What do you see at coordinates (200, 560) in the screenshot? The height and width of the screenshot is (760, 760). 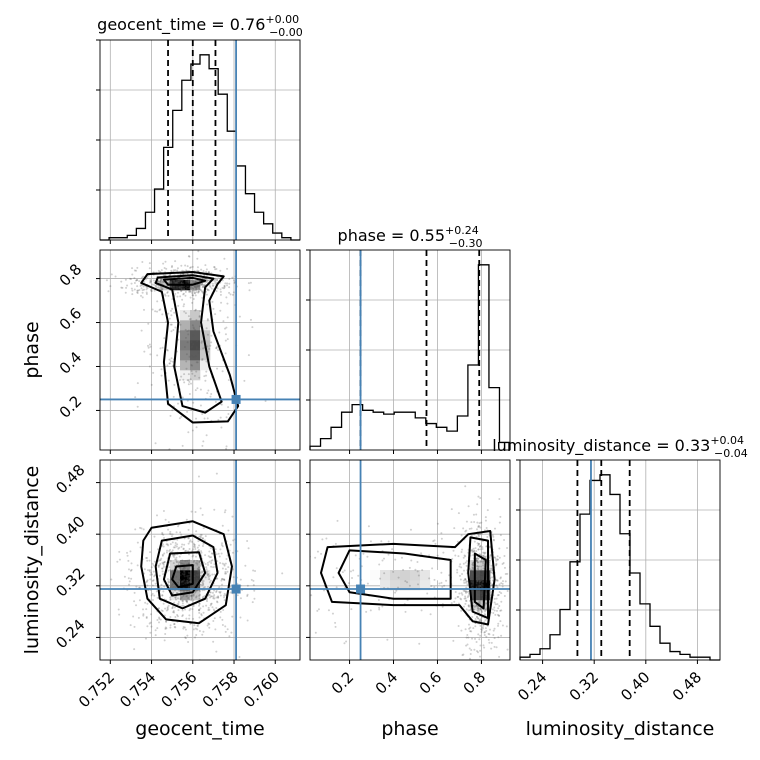 I see `axes-frame` at bounding box center [200, 560].